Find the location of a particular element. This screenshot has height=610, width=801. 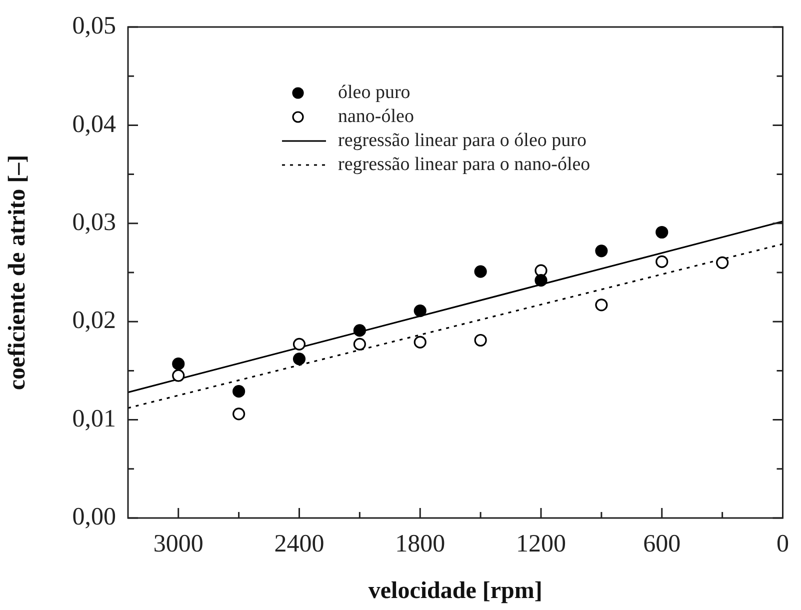

x-tick-label: 1800 is located at coordinates (420, 544).